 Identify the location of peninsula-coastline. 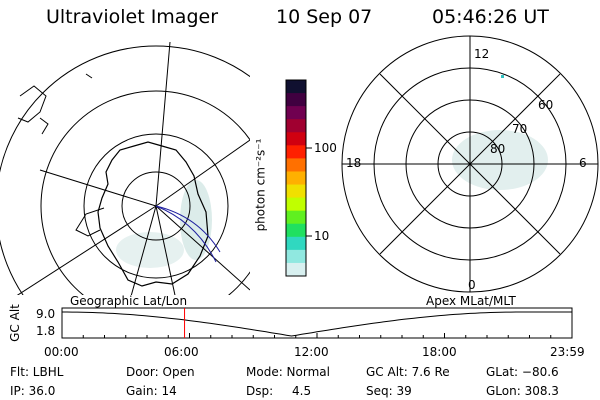
(90, 222).